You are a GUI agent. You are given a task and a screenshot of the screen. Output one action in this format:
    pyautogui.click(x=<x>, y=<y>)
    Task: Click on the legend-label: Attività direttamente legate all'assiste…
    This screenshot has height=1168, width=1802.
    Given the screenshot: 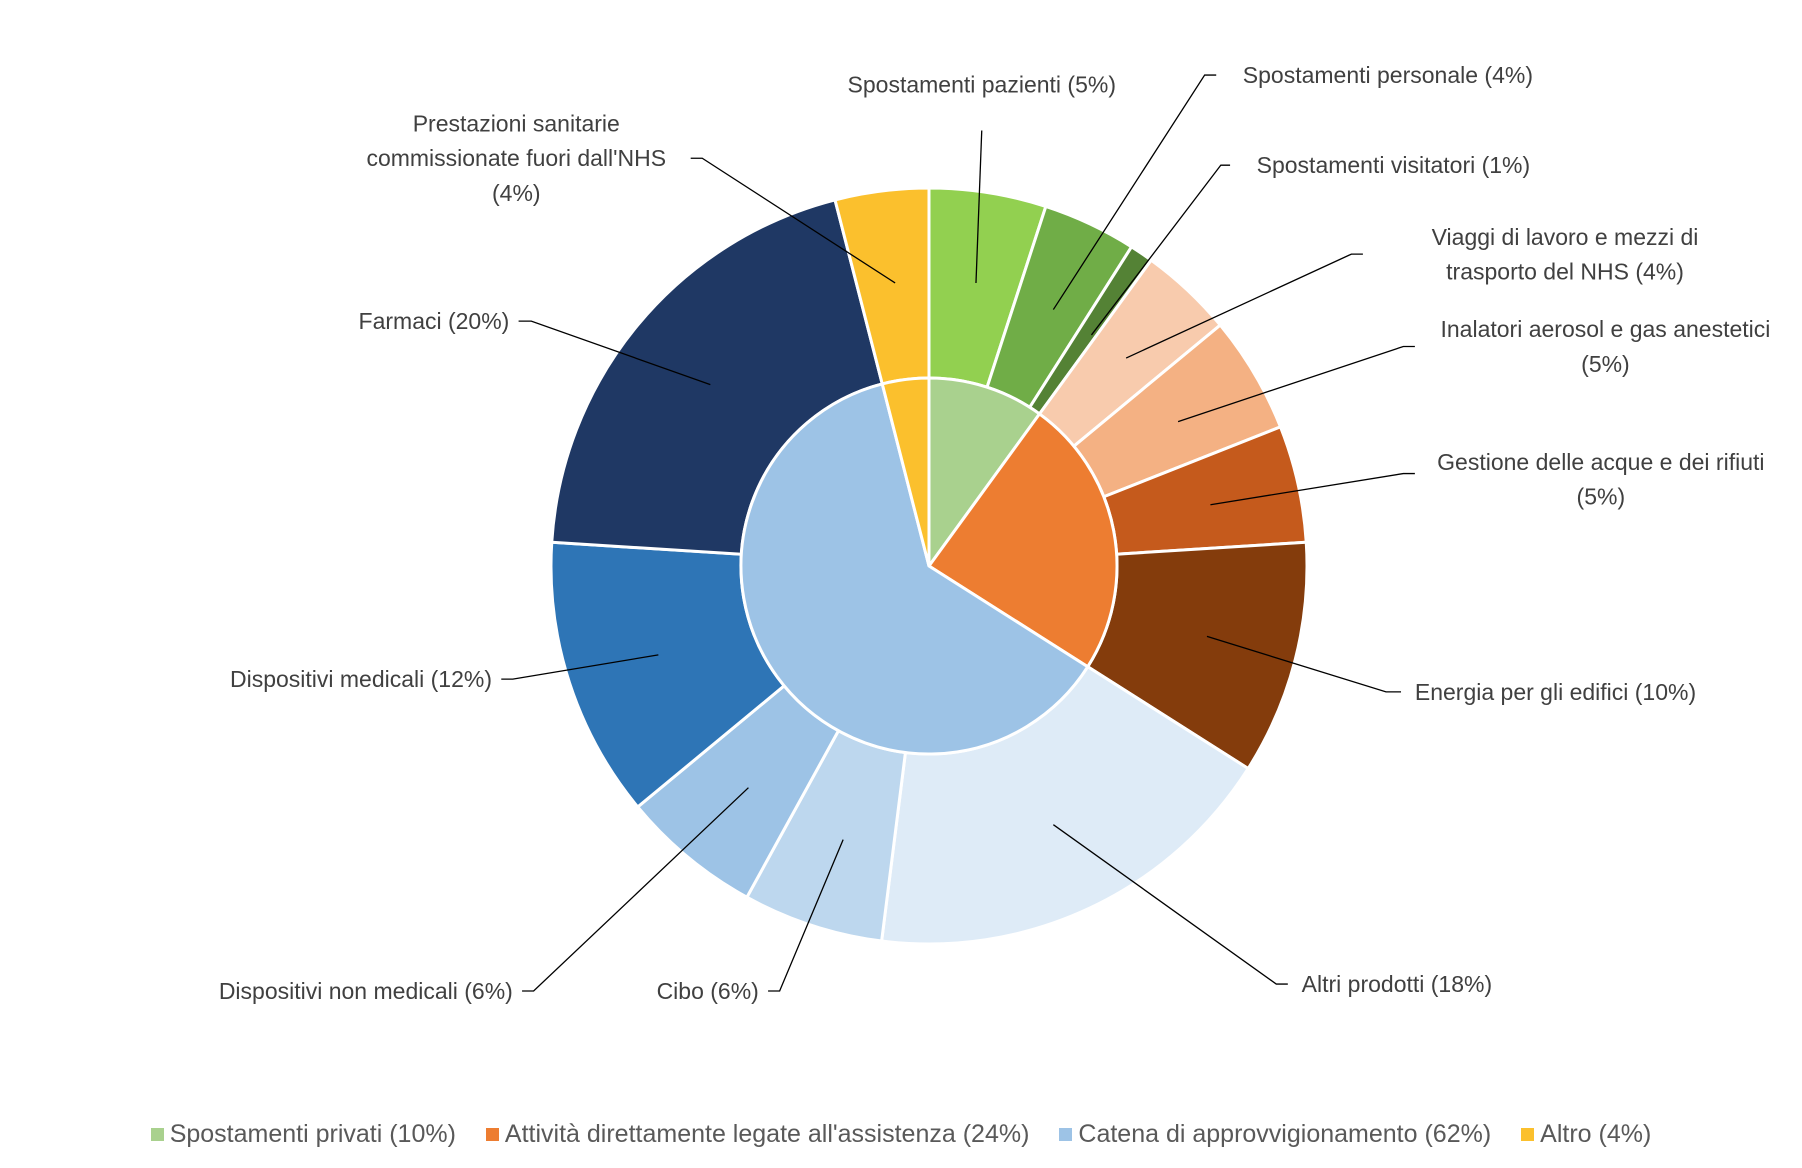 What is the action you would take?
    pyautogui.click(x=767, y=1134)
    